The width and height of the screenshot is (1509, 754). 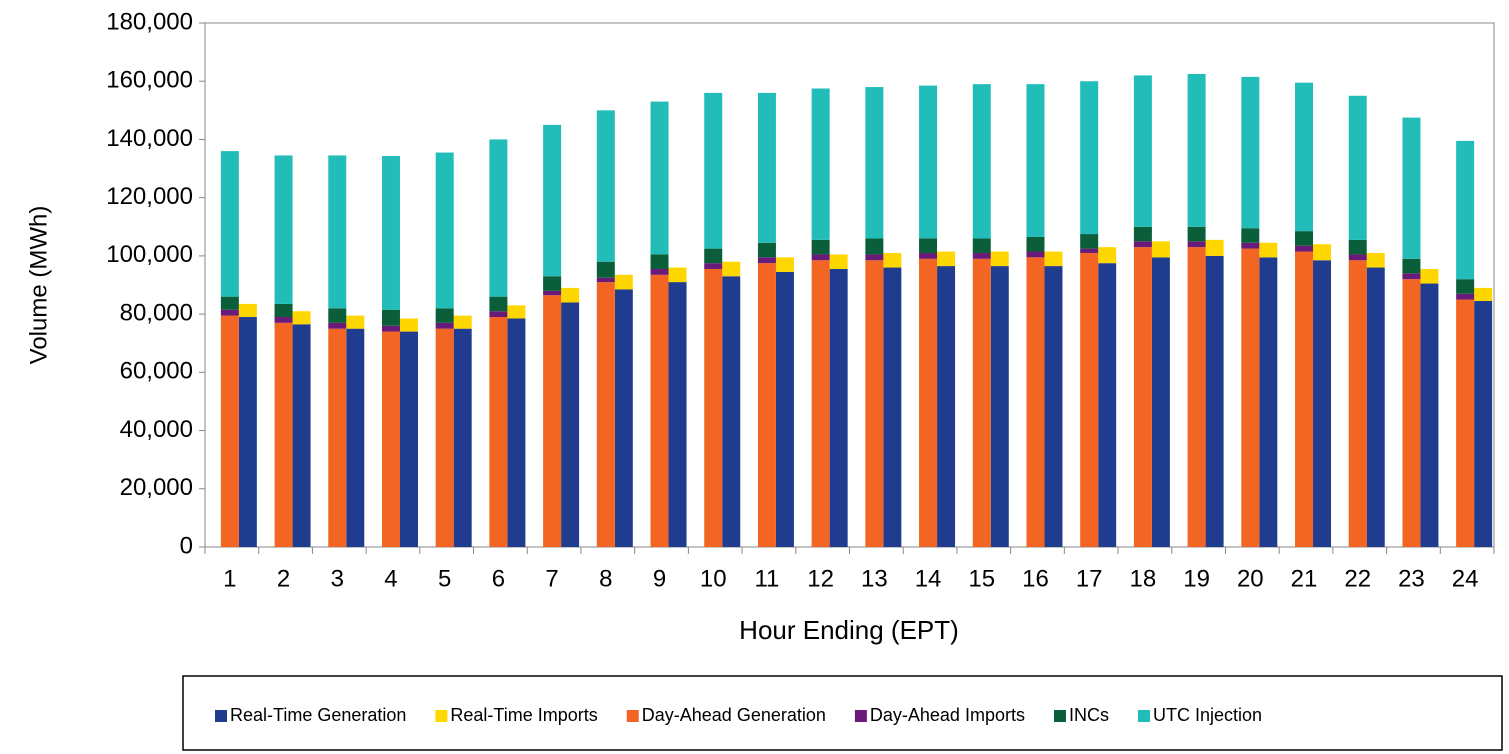 What do you see at coordinates (659, 578) in the screenshot?
I see `x-tick-label: 9` at bounding box center [659, 578].